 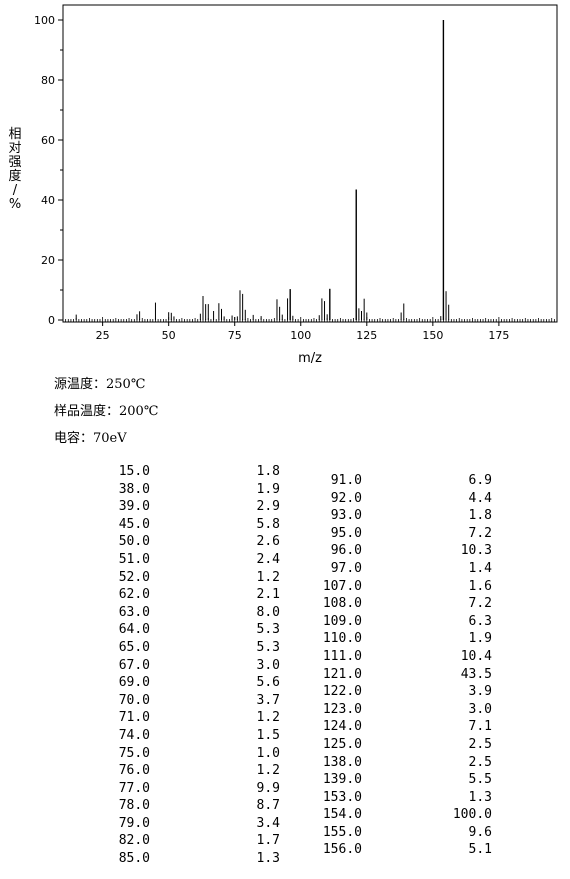 I want to click on peak-abundance: 5.3, so click(x=268, y=630).